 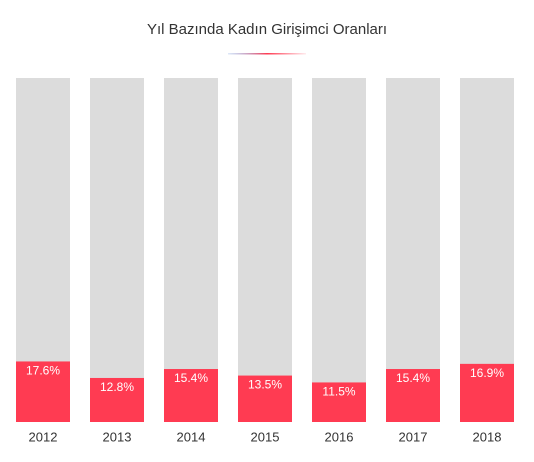 What do you see at coordinates (487, 436) in the screenshot?
I see `x-tick-label: 2018` at bounding box center [487, 436].